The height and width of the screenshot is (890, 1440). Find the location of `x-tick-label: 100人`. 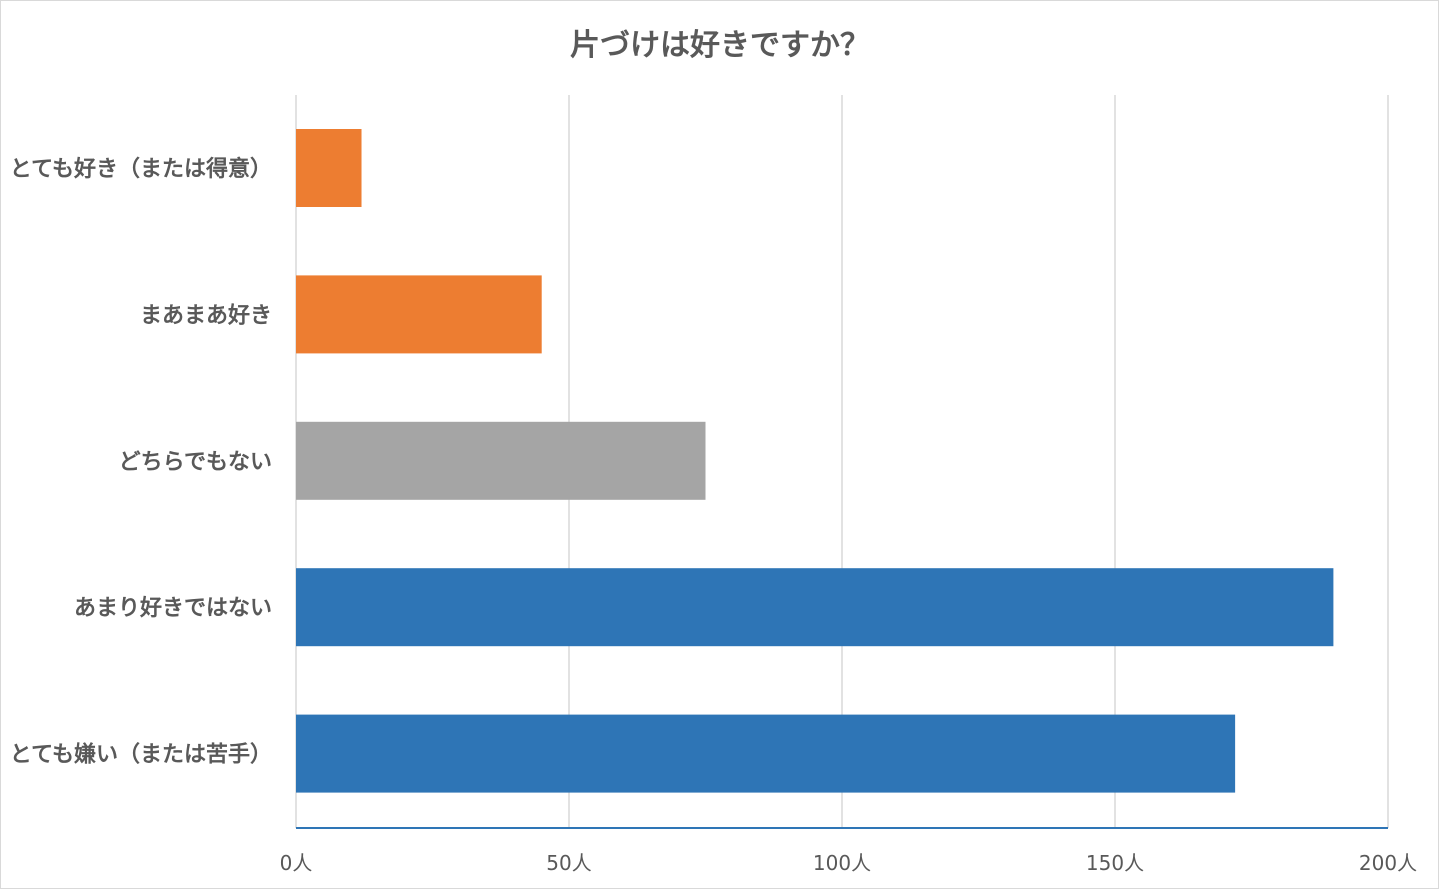

x-tick-label: 100人 is located at coordinates (842, 863).